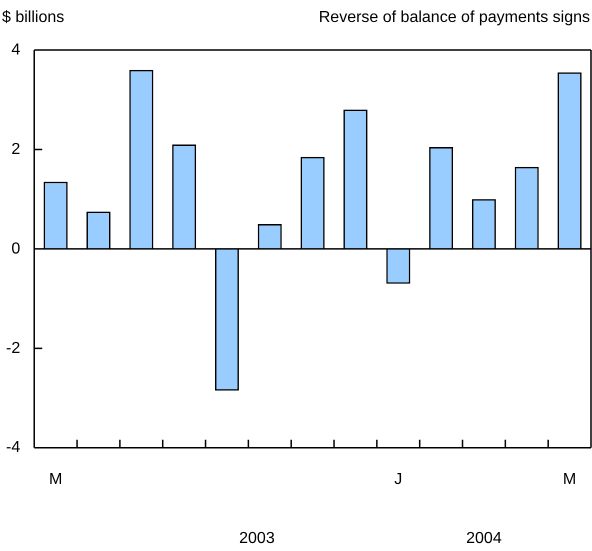 The image size is (592, 551). I want to click on y-tick-label: 2, so click(15, 149).